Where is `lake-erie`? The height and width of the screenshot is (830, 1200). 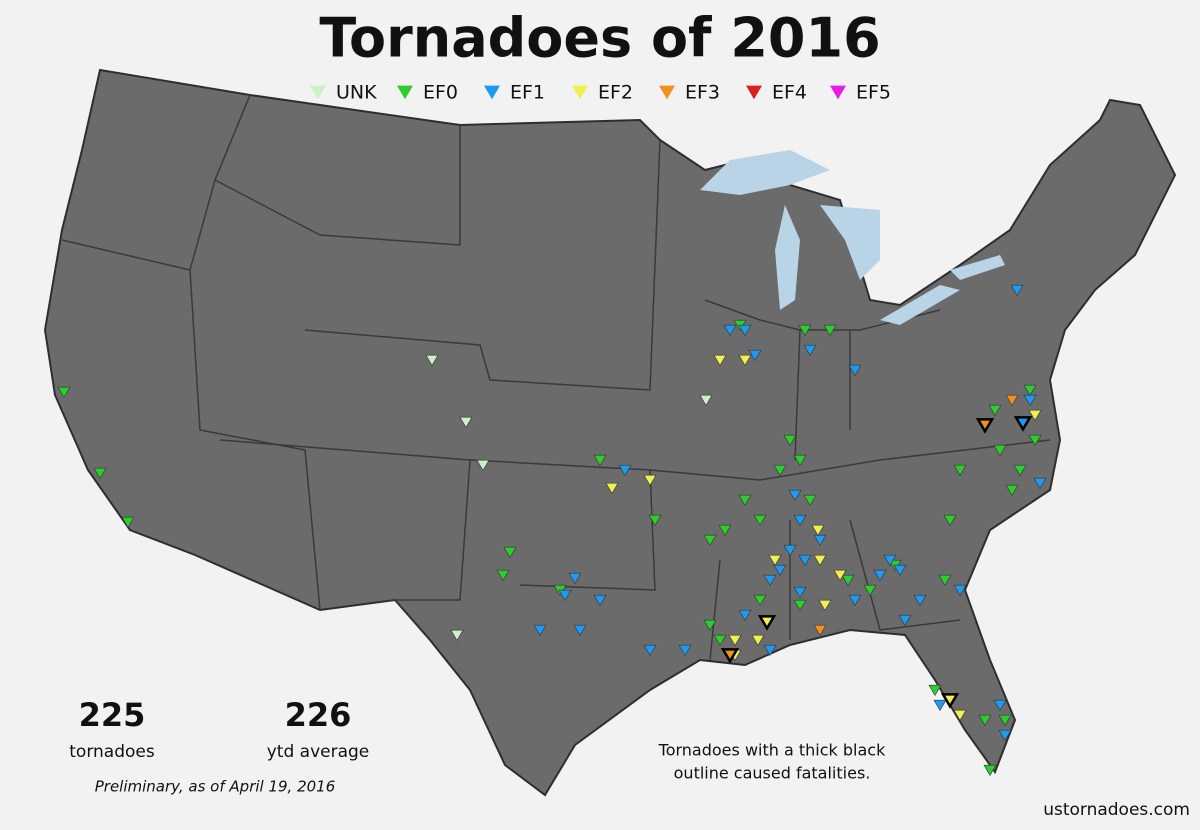
lake-erie is located at coordinates (920, 305).